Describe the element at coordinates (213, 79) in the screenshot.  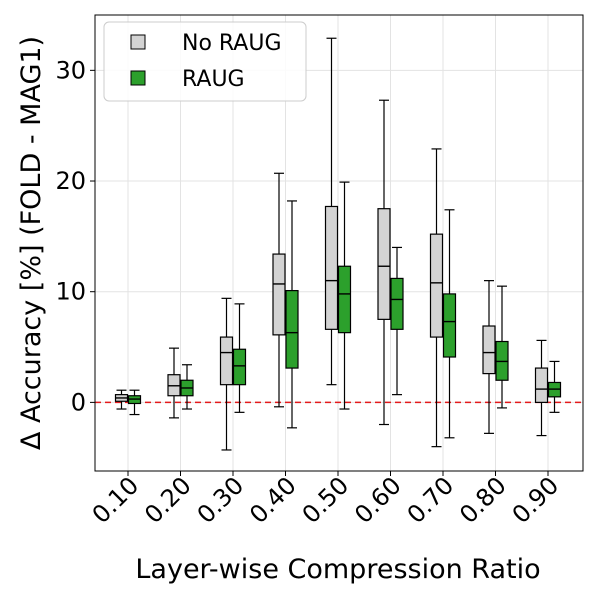
I see `legend-label-raug: RAUG` at that location.